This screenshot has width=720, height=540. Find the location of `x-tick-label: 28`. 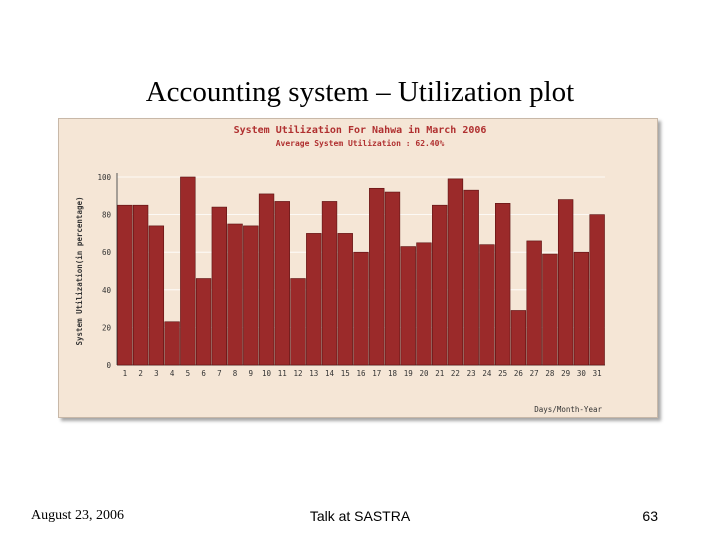

x-tick-label: 28 is located at coordinates (550, 373).